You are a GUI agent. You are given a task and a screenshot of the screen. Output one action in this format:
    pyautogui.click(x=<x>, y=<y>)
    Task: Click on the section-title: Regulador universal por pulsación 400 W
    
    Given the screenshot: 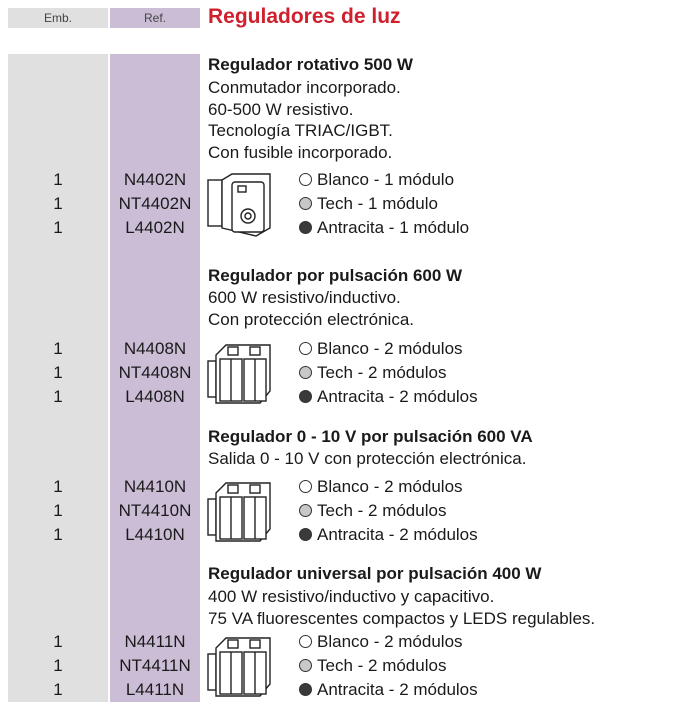 What is the action you would take?
    pyautogui.click(x=375, y=573)
    